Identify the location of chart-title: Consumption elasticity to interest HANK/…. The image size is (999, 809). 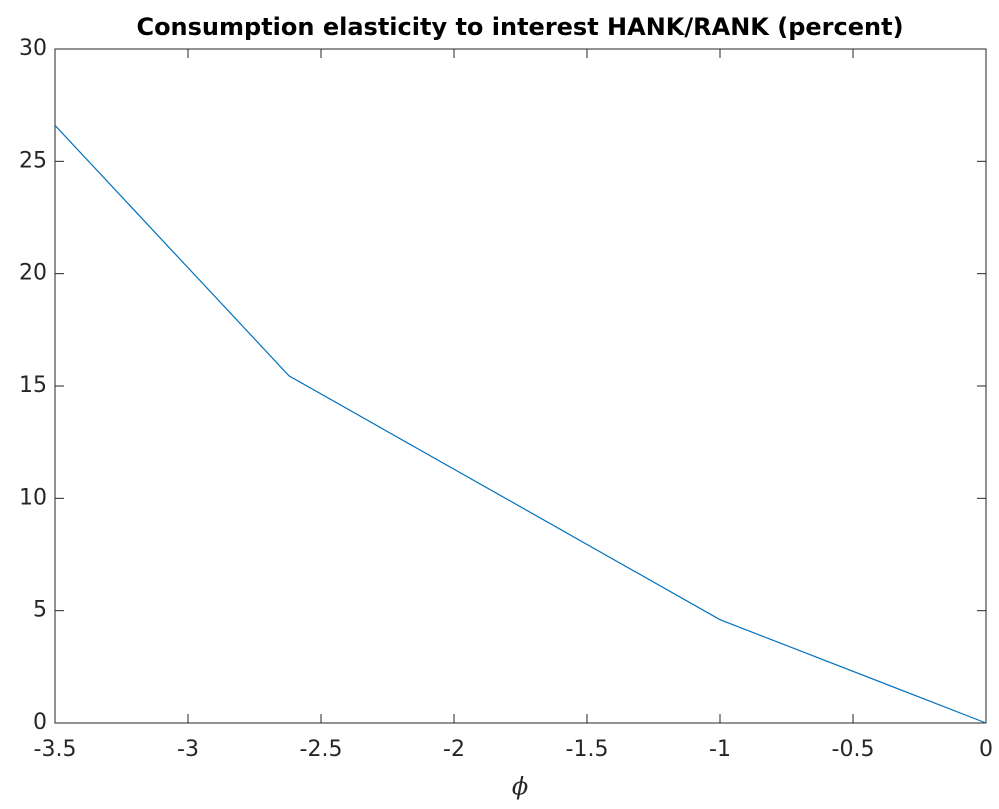
(519, 27).